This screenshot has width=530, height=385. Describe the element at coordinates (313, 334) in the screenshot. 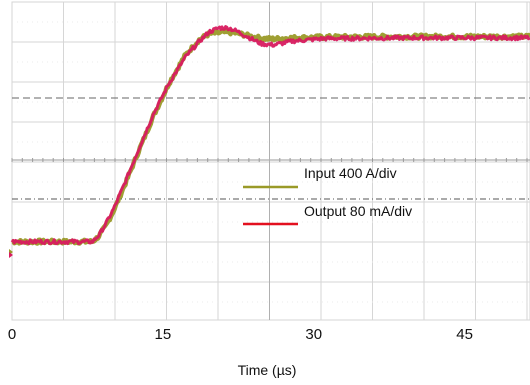

I see `x-tick-label: 30` at that location.